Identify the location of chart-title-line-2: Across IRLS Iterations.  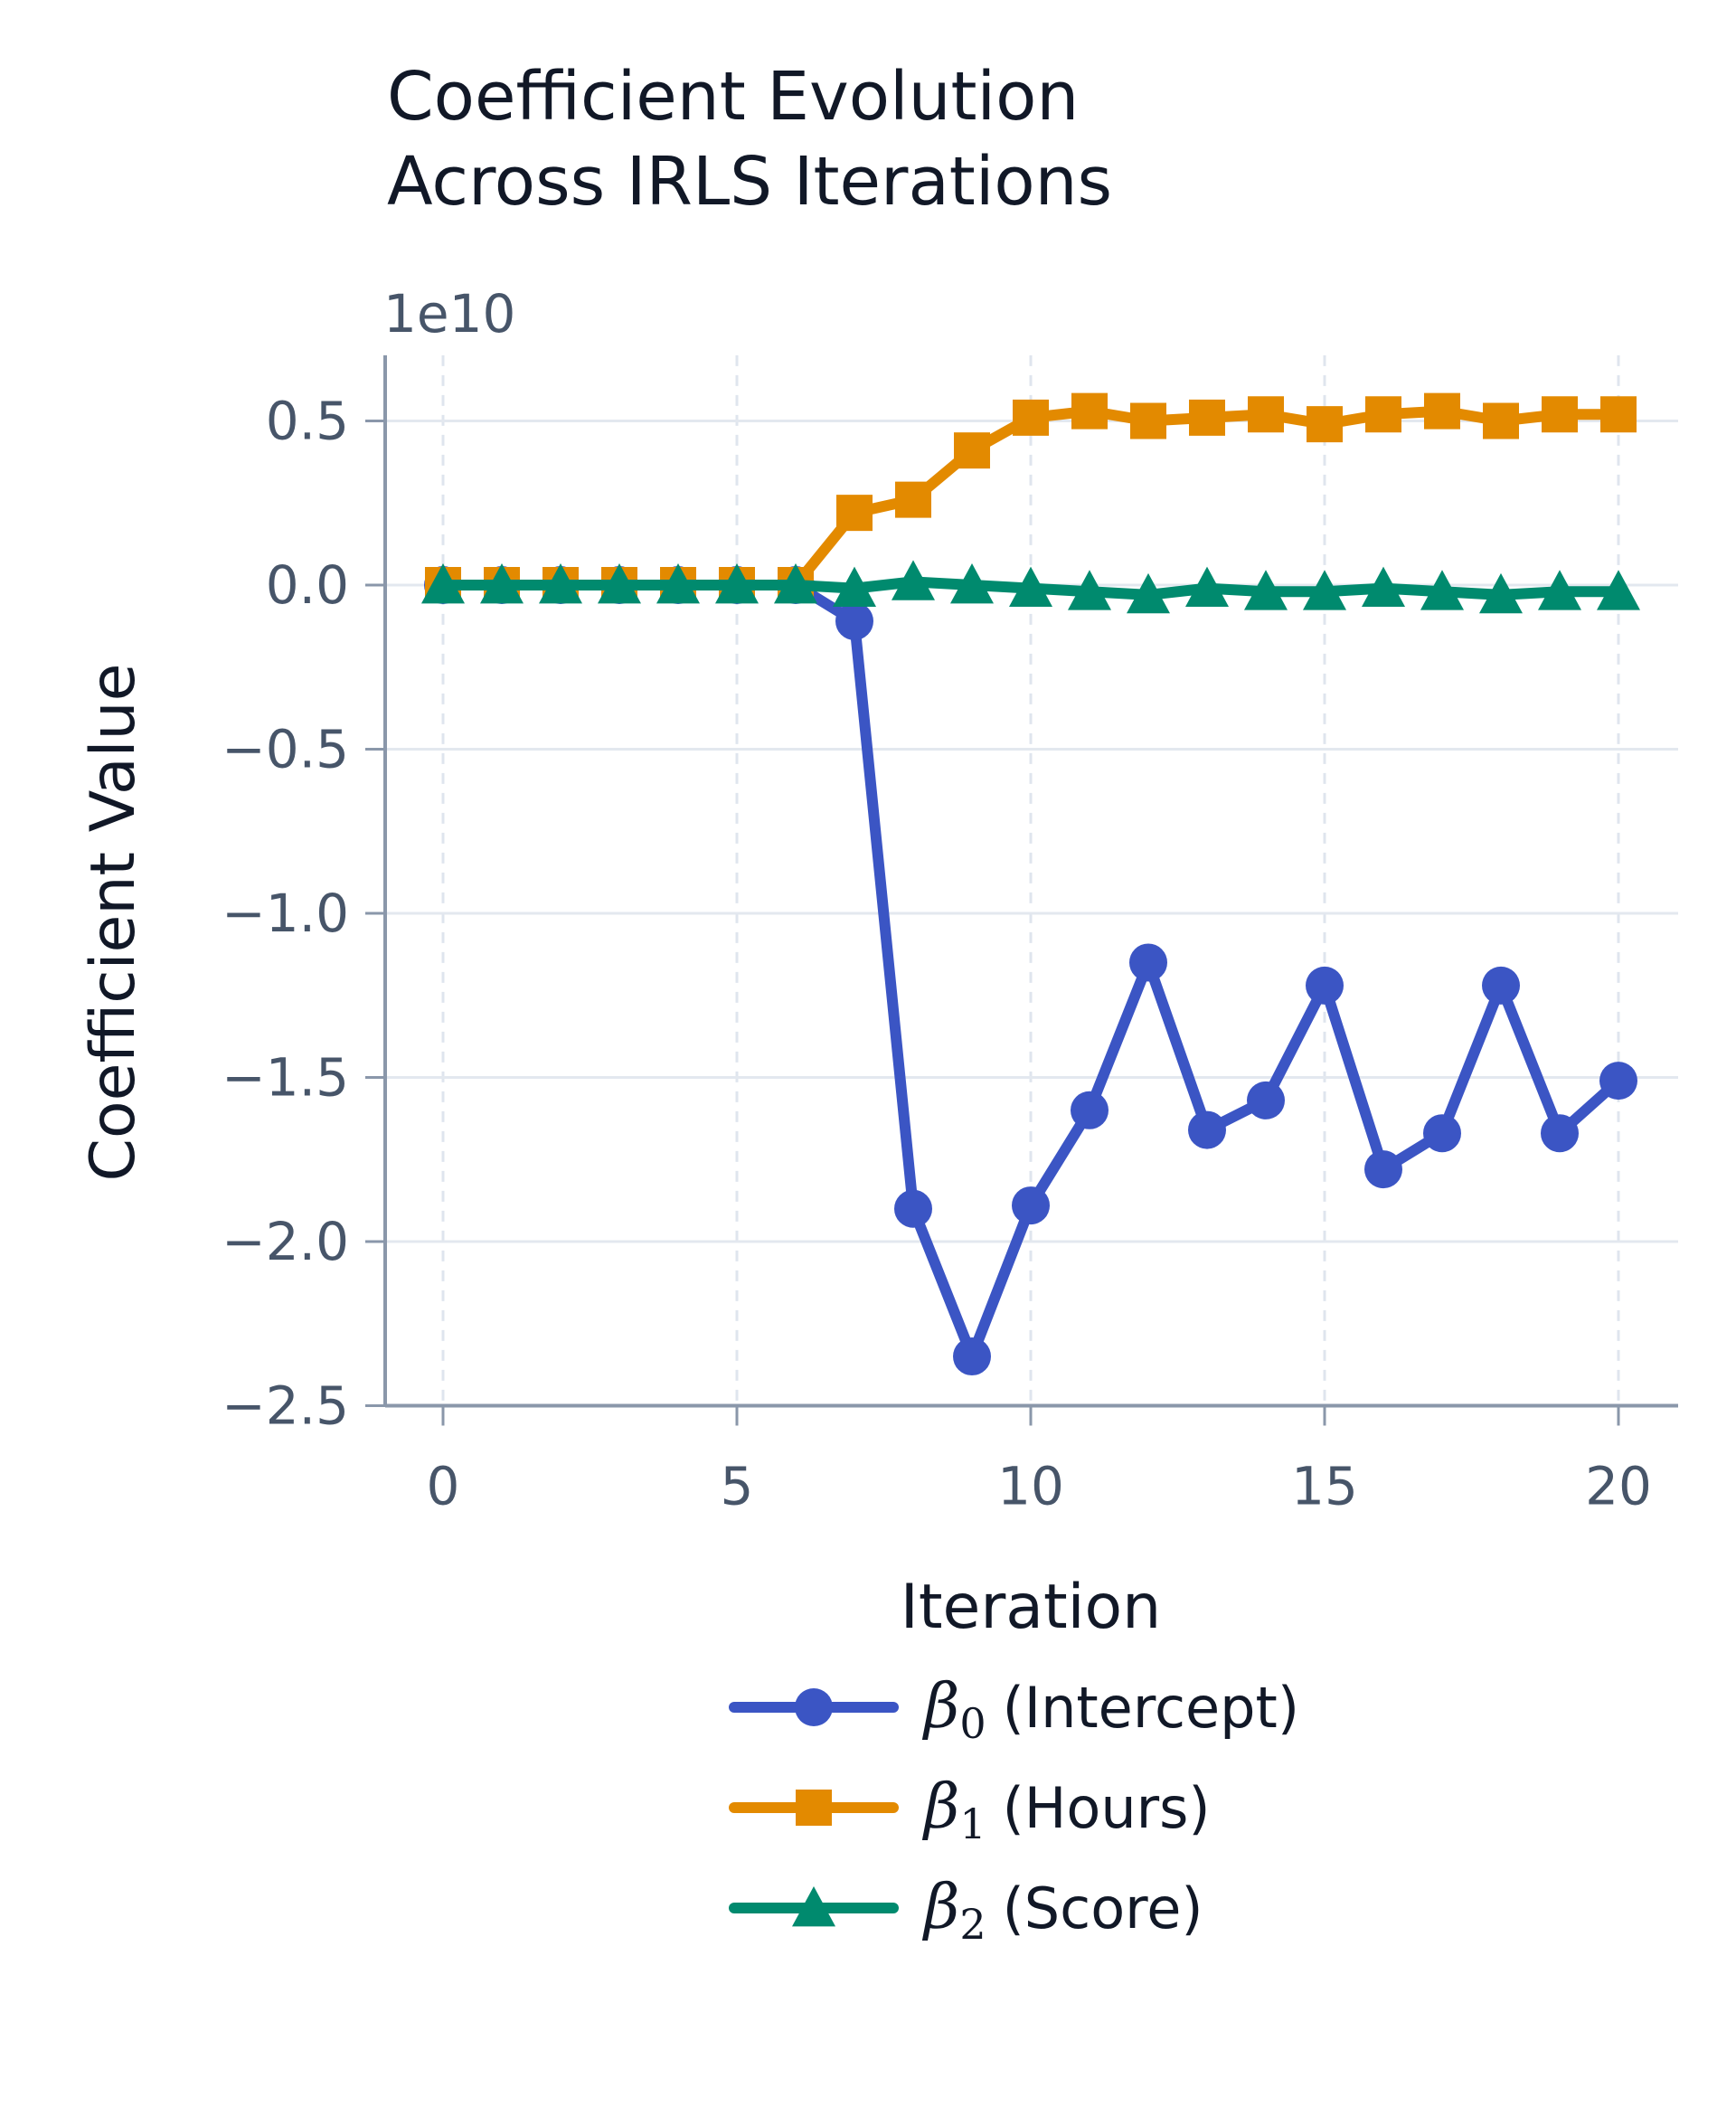
(750, 182).